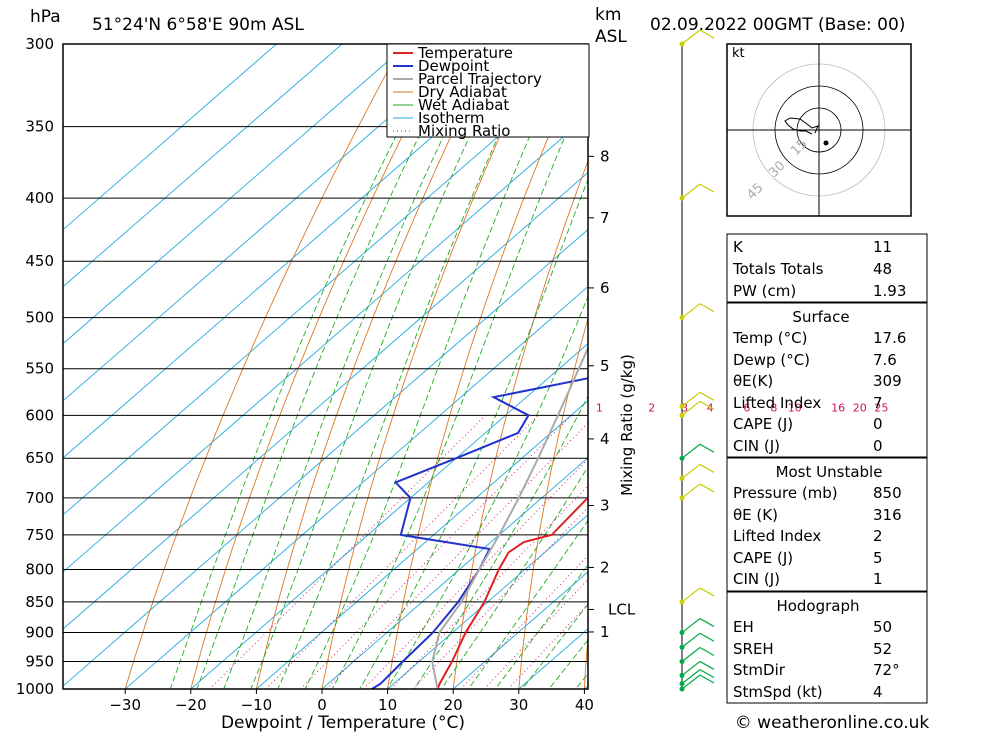  I want to click on temperature-tick-label: −20, so click(191, 705).